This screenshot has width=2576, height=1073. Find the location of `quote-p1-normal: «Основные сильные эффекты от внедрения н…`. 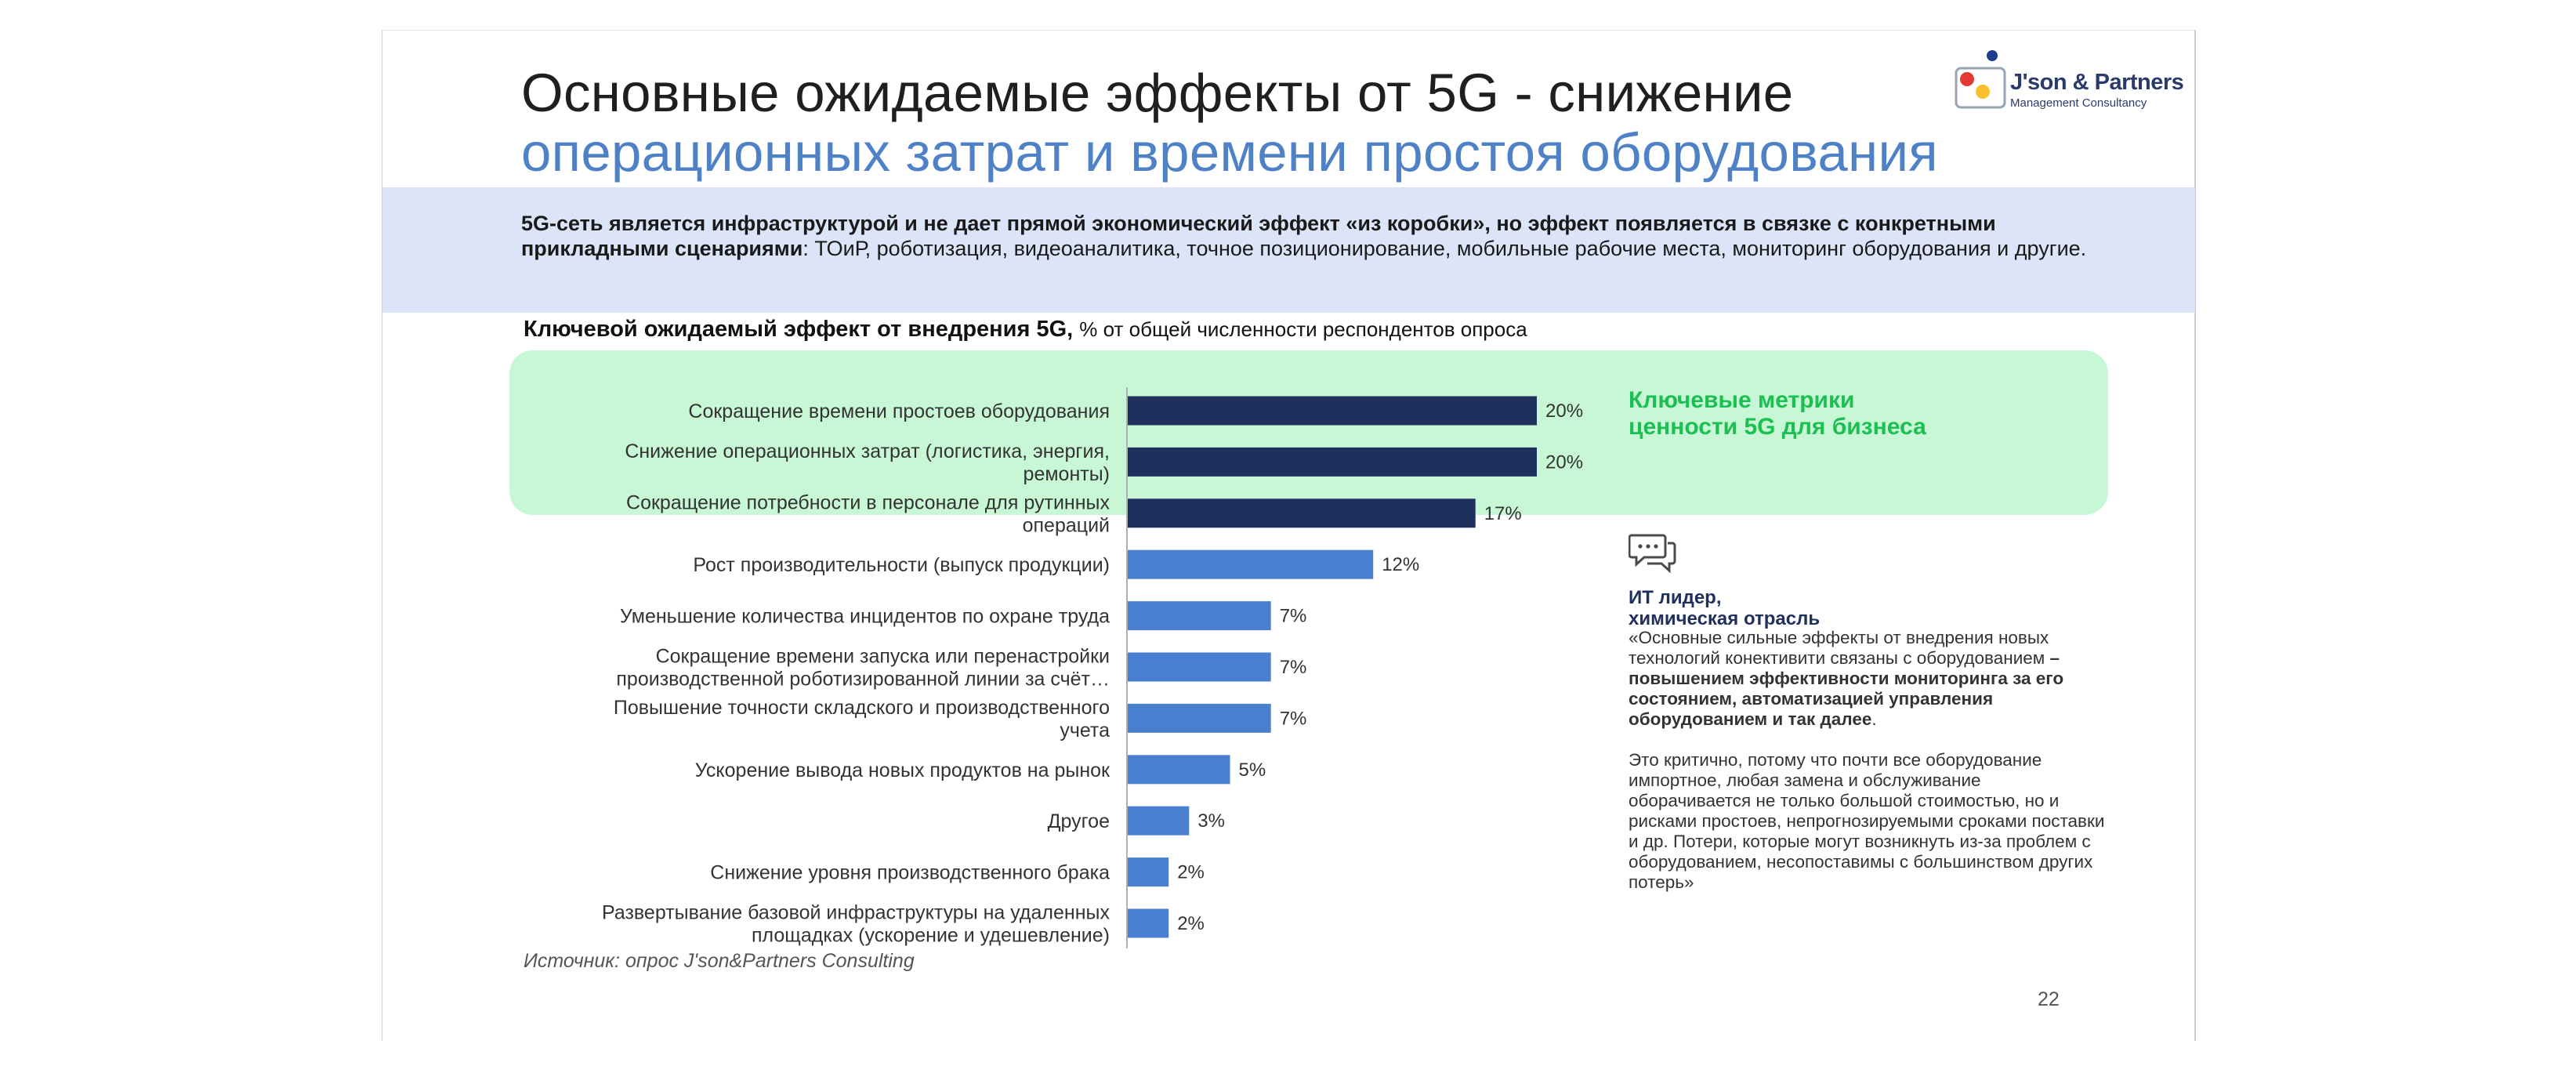

quote-p1-normal: «Основные сильные эффекты от внедрения н… is located at coordinates (1839, 648).